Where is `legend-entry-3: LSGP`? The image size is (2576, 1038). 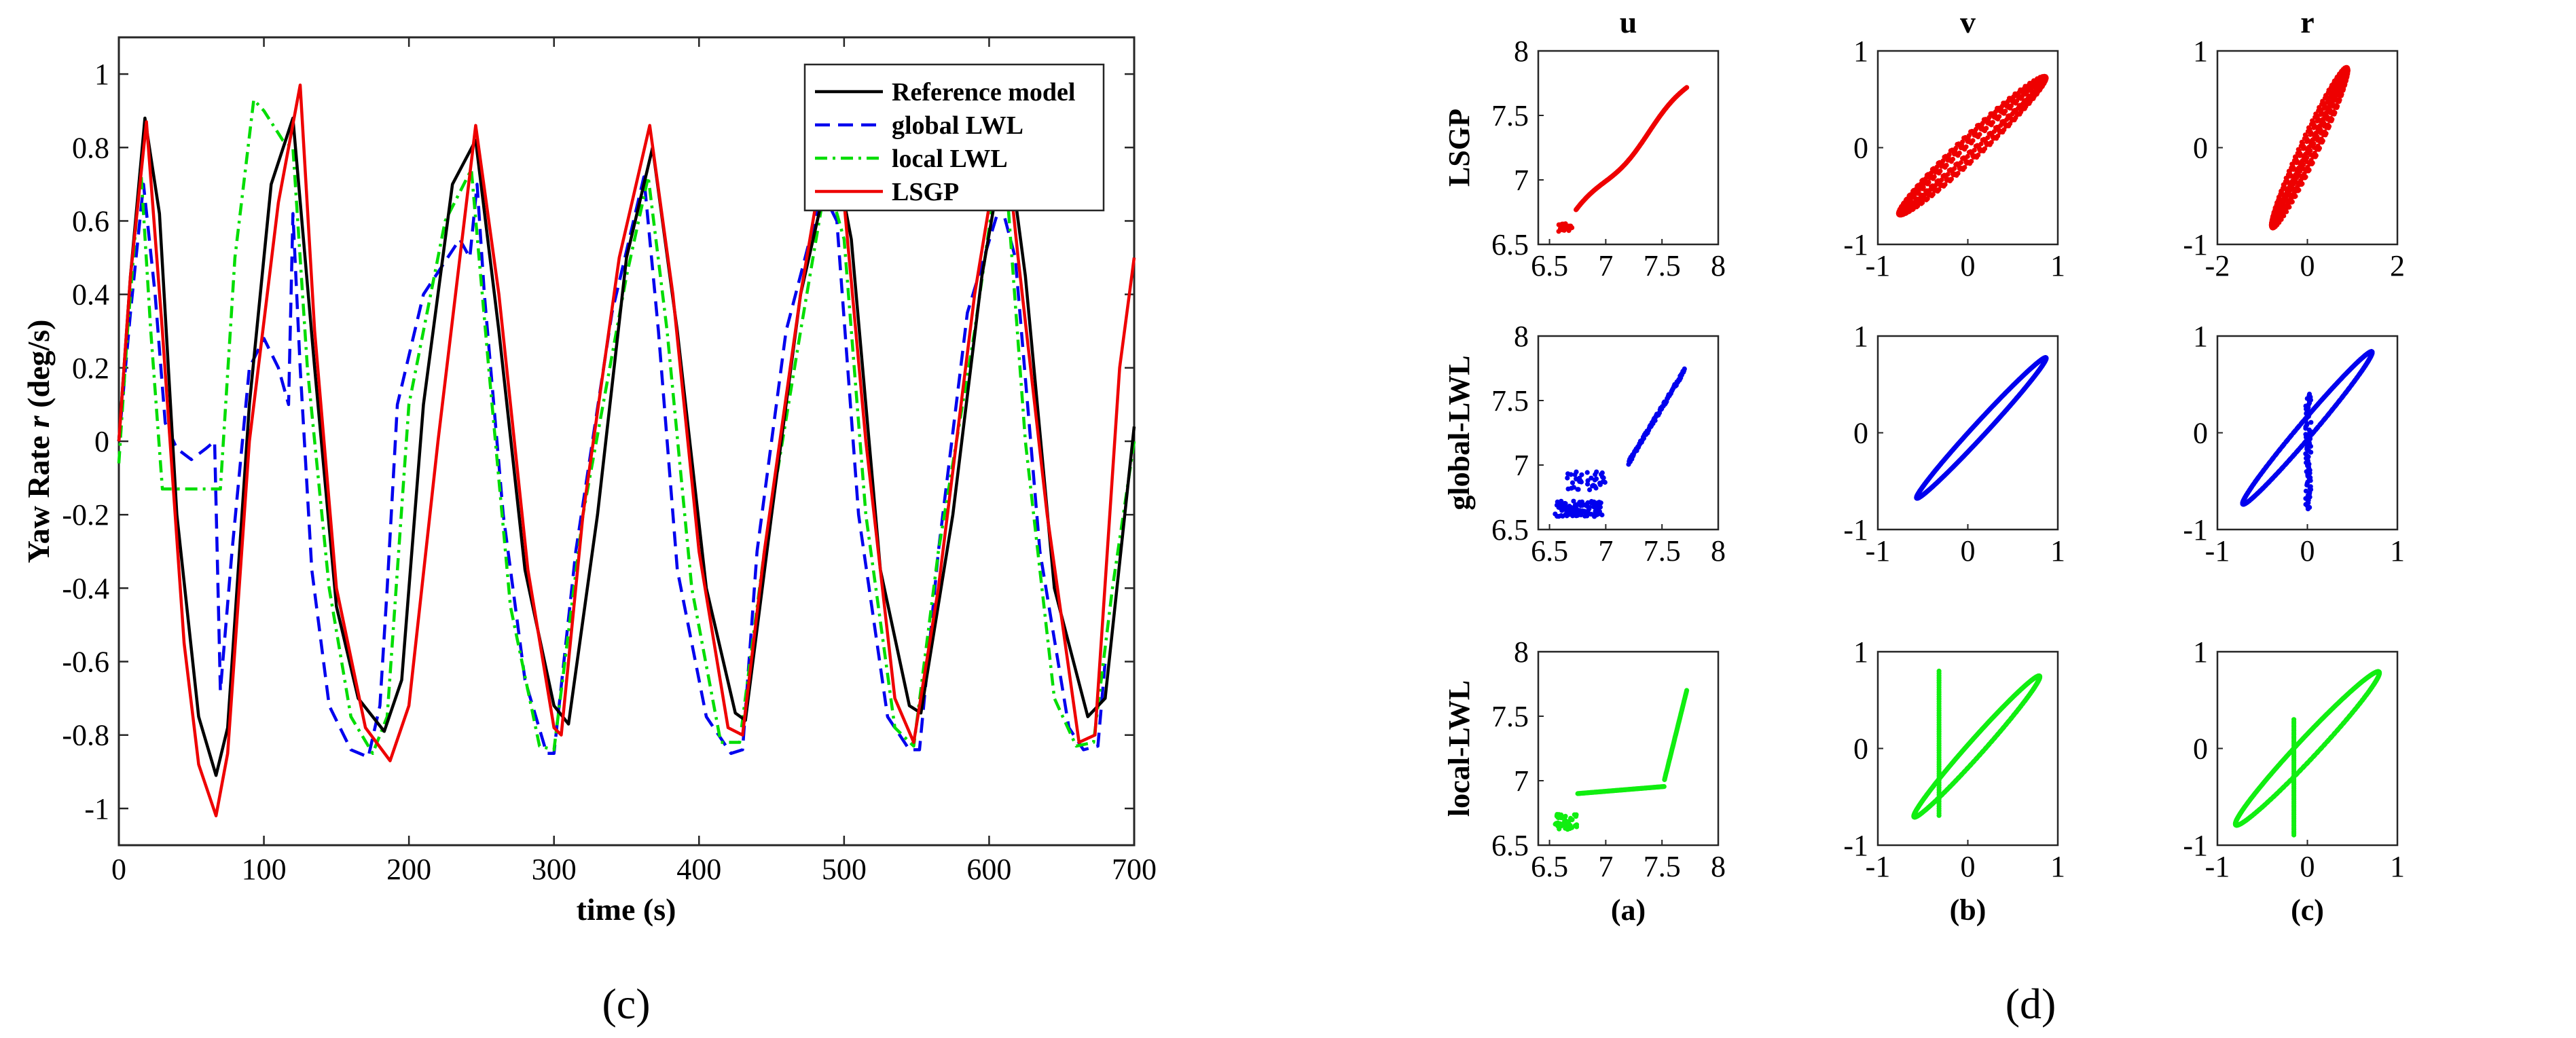 legend-entry-3: LSGP is located at coordinates (925, 192).